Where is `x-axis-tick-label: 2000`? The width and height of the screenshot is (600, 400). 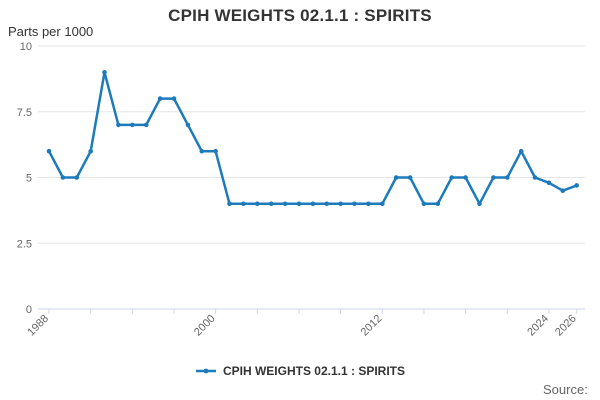
x-axis-tick-label: 2000 is located at coordinates (205, 326).